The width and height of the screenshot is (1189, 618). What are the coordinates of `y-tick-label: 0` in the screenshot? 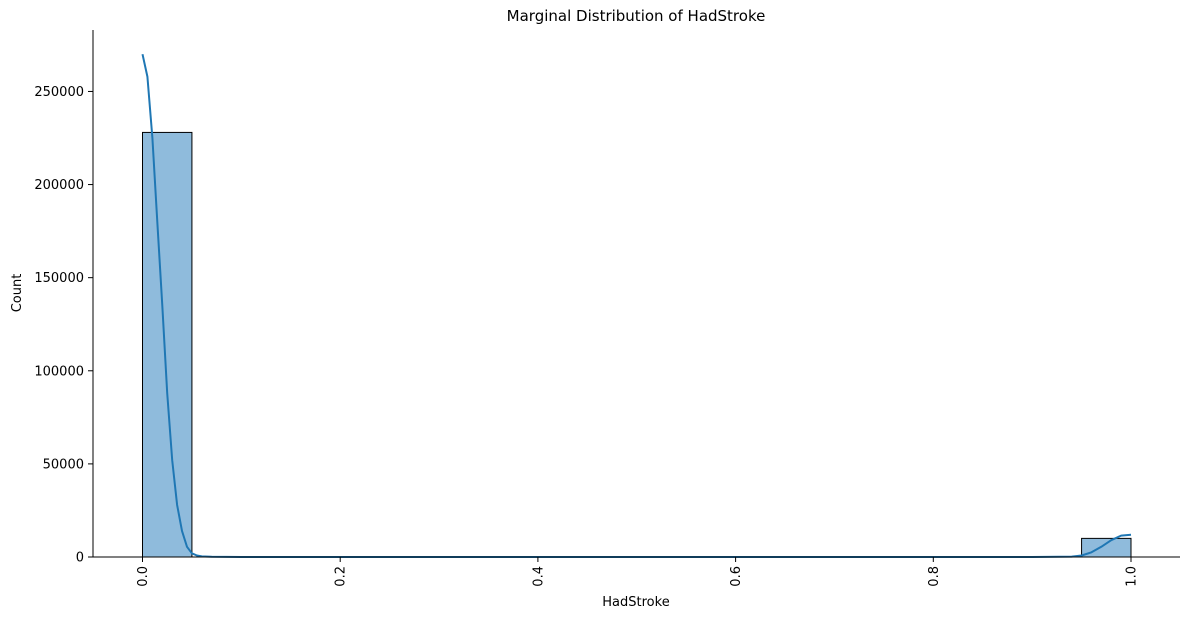 It's located at (80, 558).